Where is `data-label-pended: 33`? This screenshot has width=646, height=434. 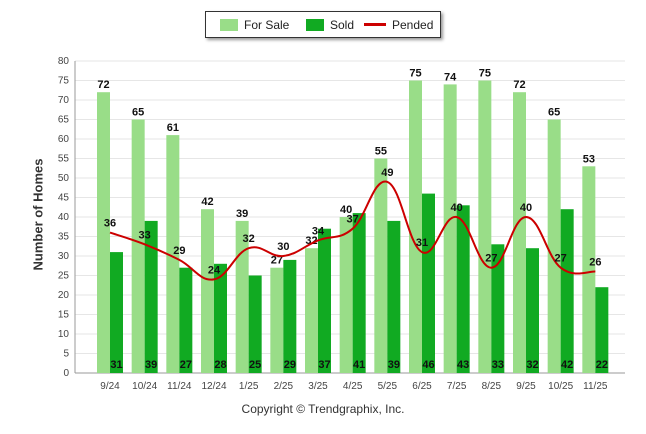
data-label-pended: 33 is located at coordinates (145, 235).